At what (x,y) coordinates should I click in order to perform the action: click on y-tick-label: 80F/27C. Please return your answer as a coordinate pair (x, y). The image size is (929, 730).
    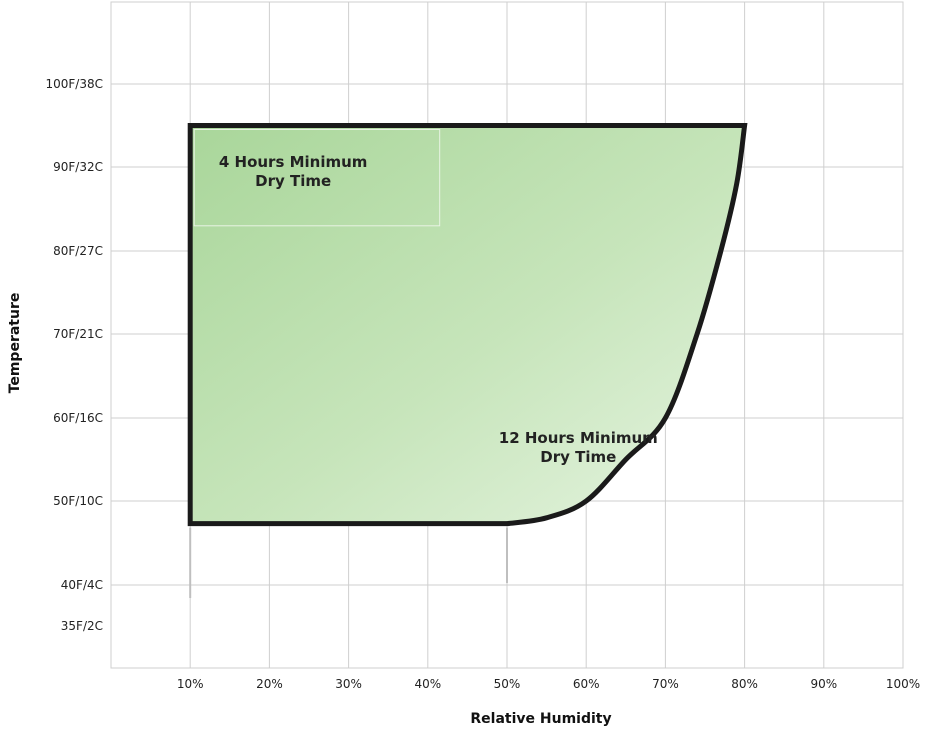
    Looking at the image, I should click on (78, 251).